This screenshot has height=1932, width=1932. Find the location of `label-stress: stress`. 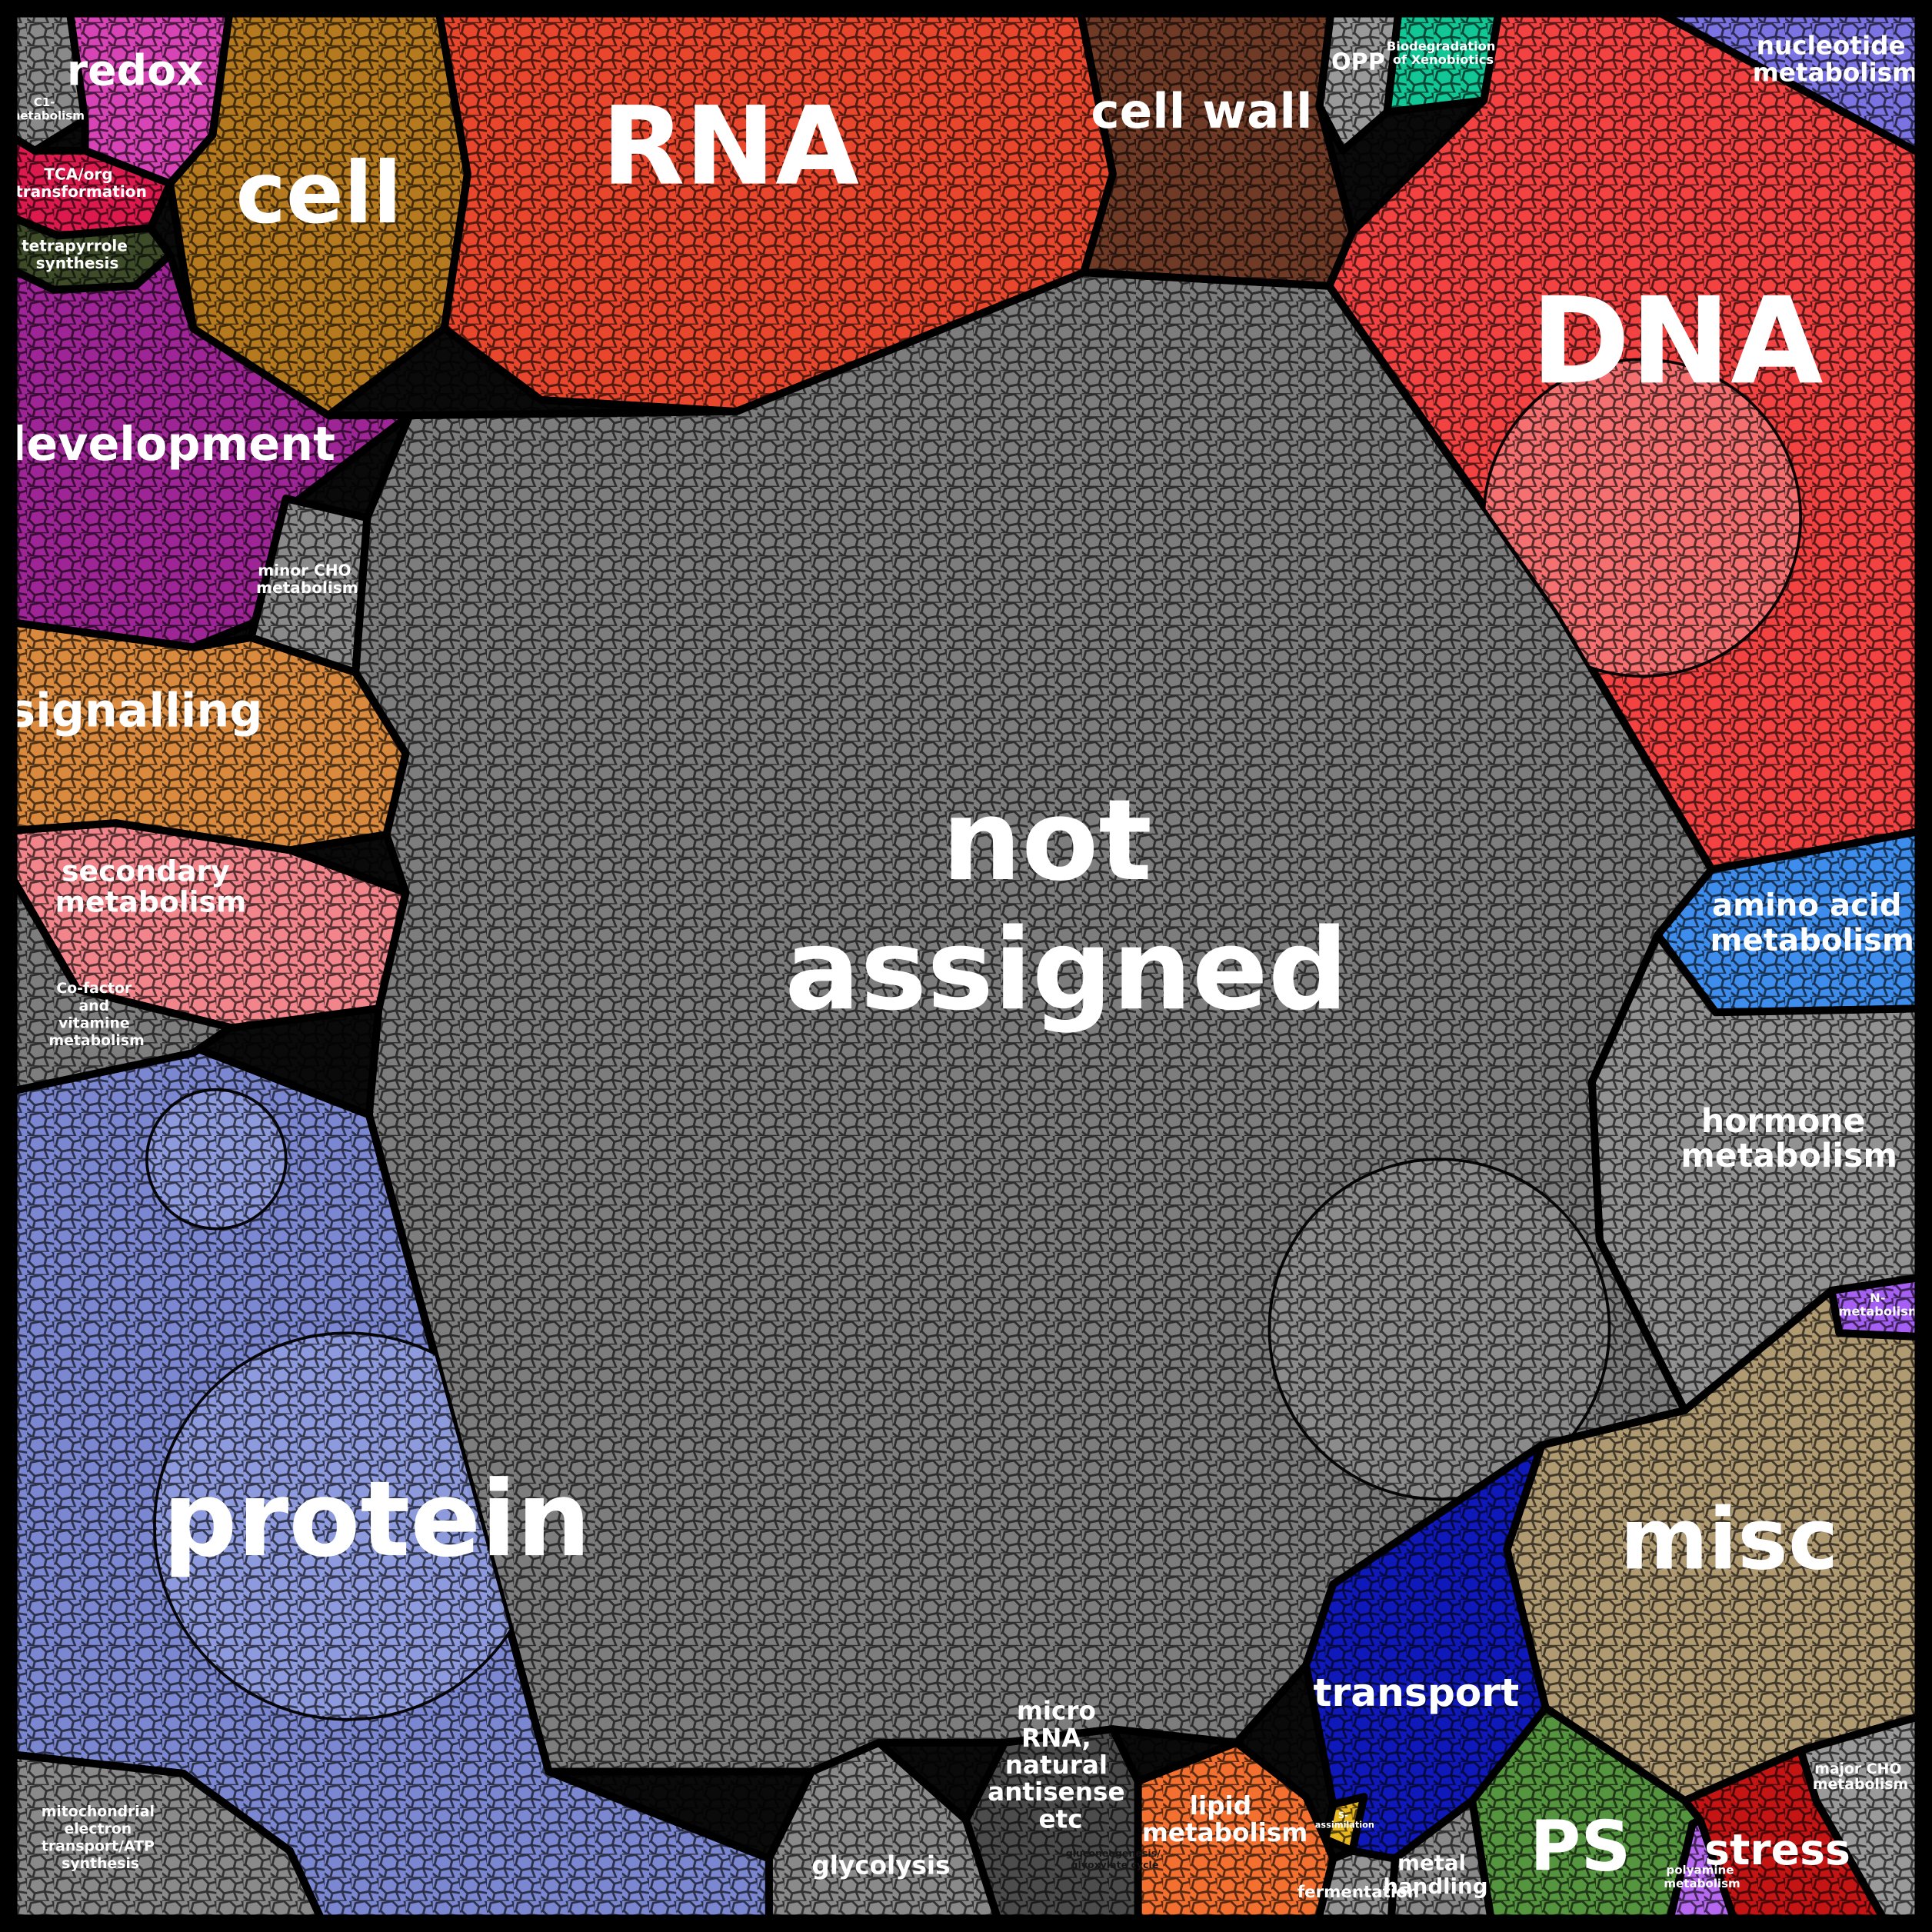

label-stress: stress is located at coordinates (1777, 1850).